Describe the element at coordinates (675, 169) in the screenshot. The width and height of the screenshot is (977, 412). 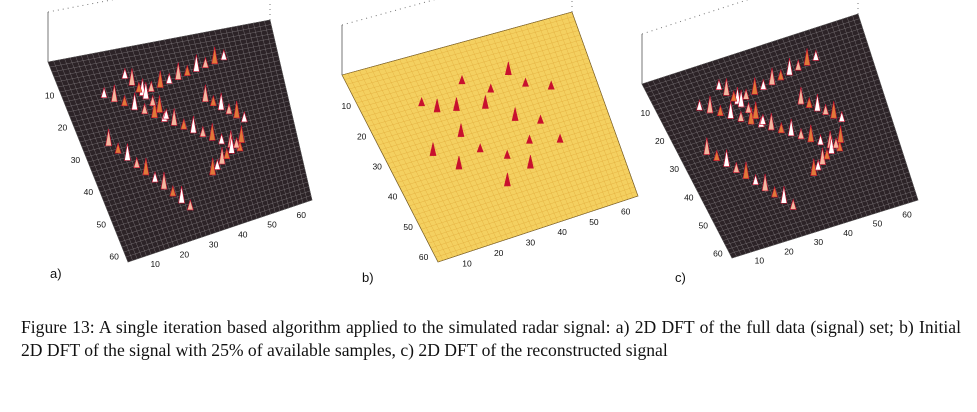
I see `y-tick-label: 30` at that location.